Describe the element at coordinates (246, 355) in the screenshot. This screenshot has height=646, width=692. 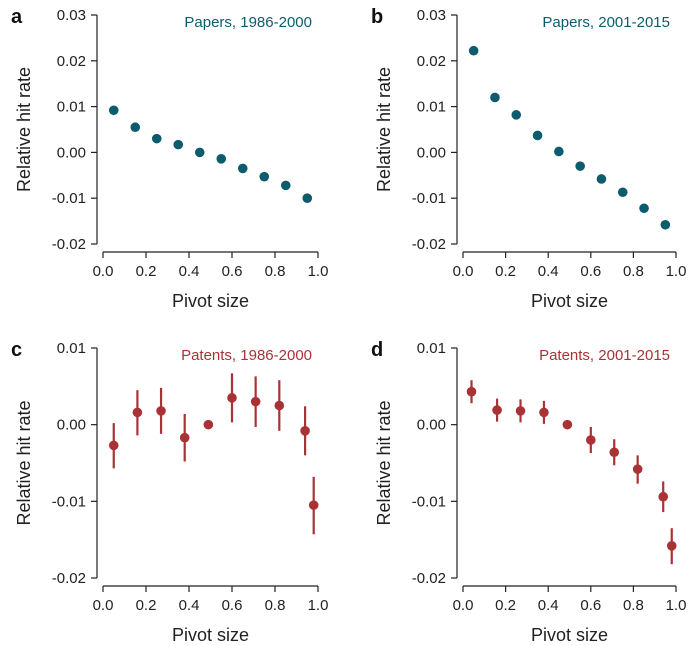
I see `panel-title: Patents, 1986-2000` at that location.